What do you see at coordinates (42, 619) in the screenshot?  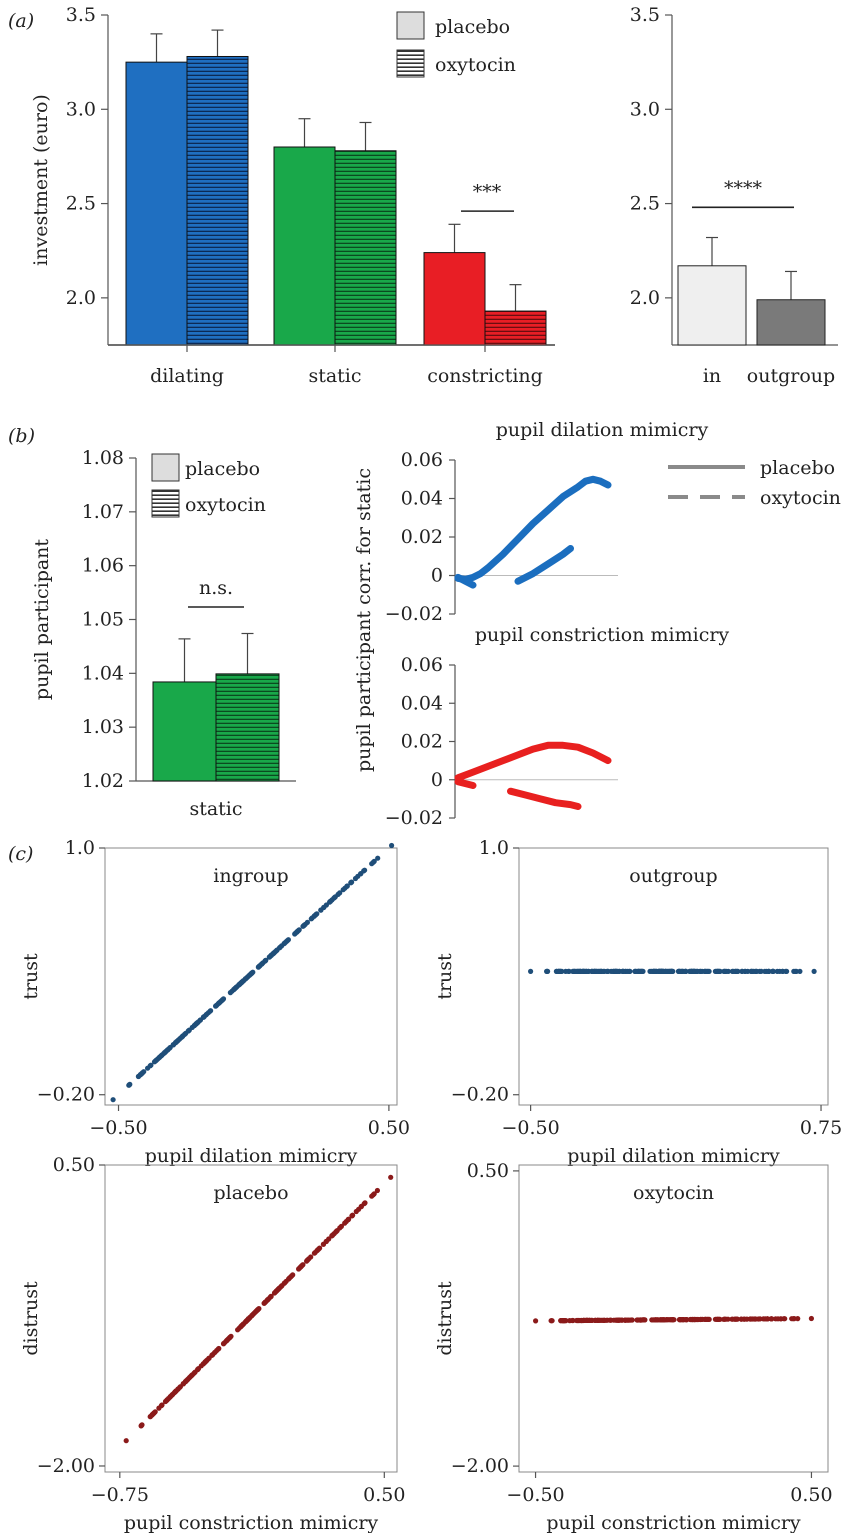 I see `y-axis-label: pupil participant` at bounding box center [42, 619].